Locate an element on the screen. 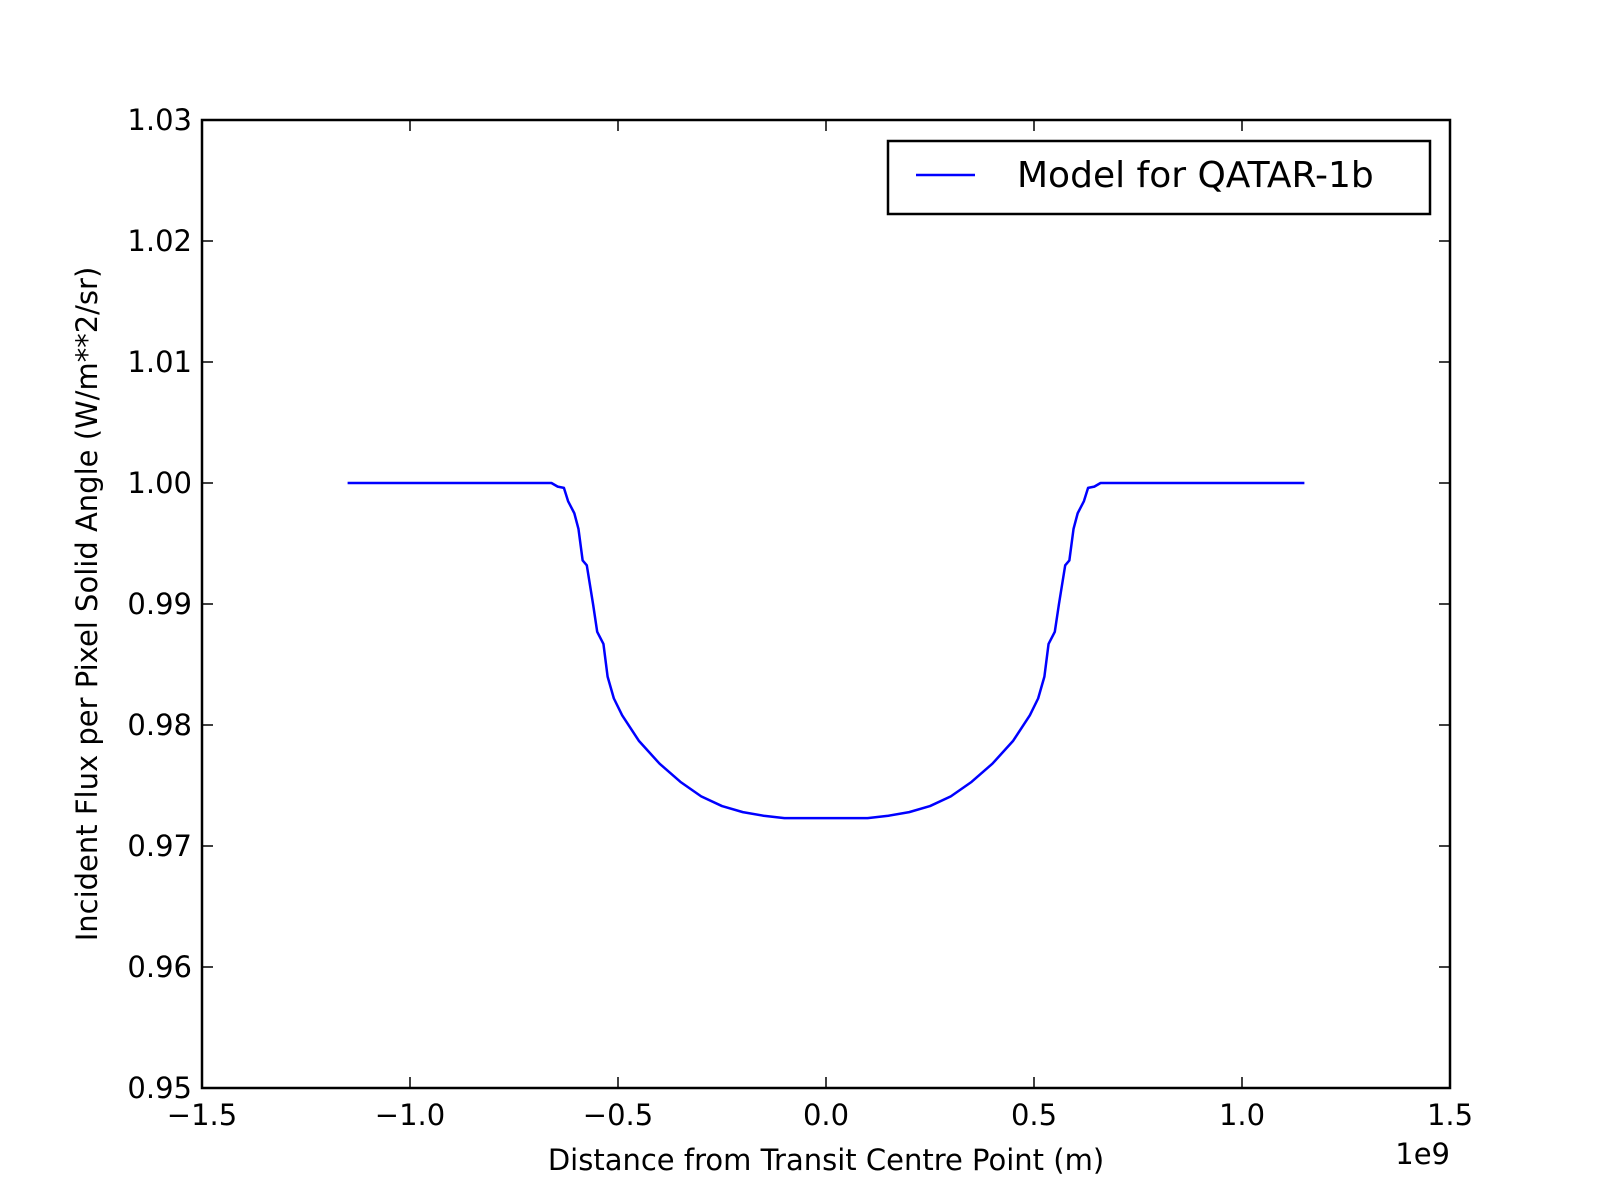  y-tick-label: 1.00 is located at coordinates (159, 483).